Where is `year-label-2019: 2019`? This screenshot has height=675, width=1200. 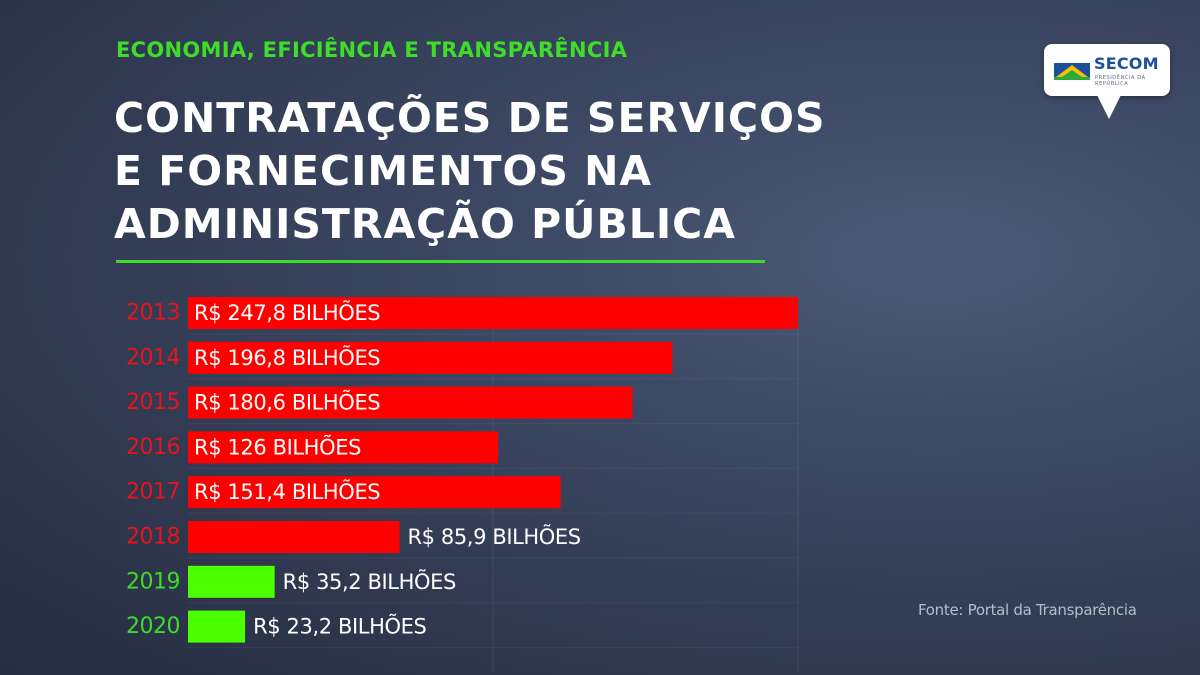
year-label-2019: 2019 is located at coordinates (153, 581).